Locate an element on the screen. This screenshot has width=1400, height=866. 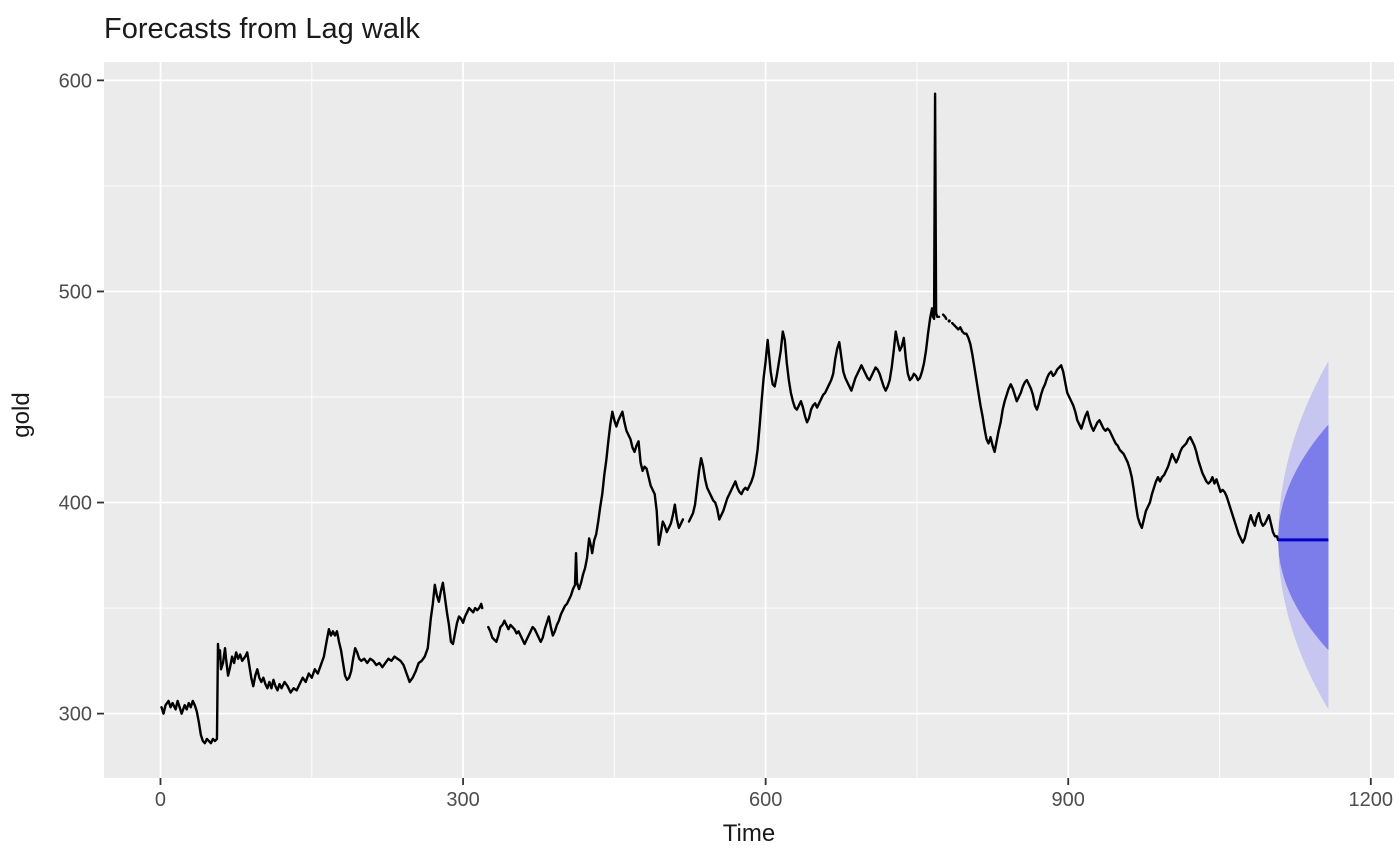
x-tick-label: 0 is located at coordinates (160, 800).